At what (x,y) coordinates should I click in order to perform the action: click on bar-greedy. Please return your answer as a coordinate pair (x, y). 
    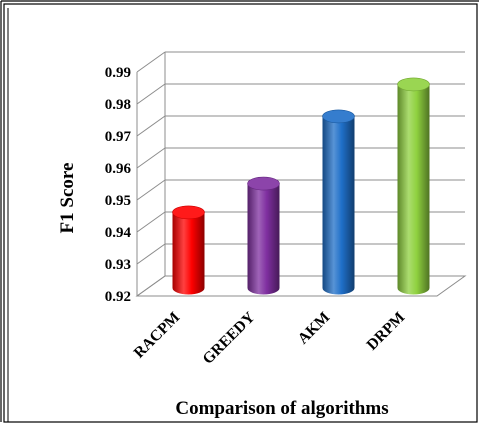
    Looking at the image, I should click on (263, 235).